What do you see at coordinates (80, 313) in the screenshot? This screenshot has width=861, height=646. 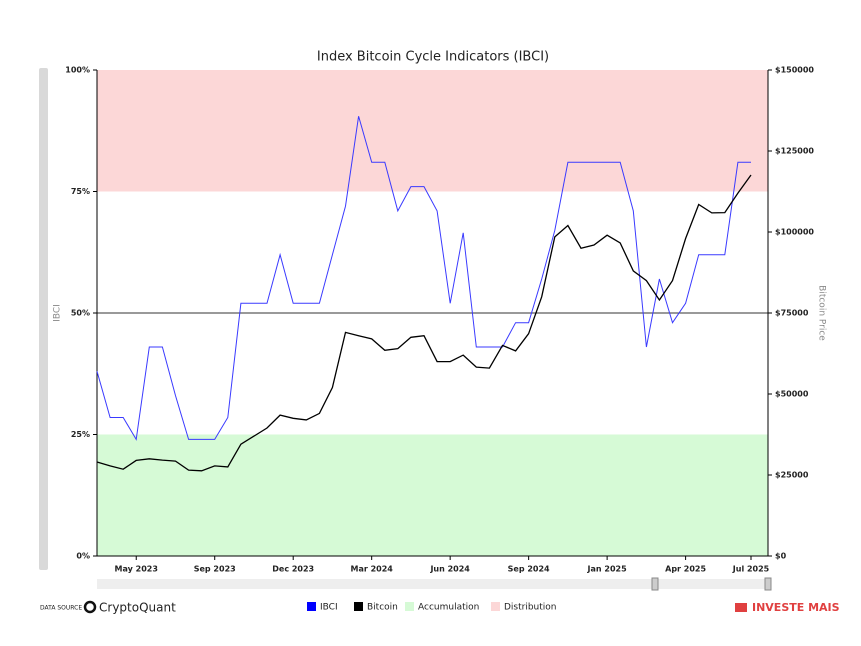 I see `y-tick-label: 50%` at bounding box center [80, 313].